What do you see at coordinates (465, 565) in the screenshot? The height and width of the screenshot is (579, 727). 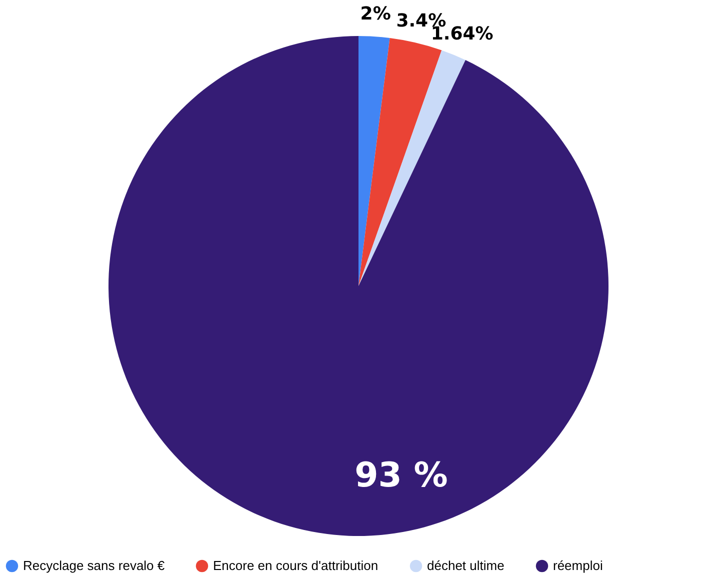 I see `legend-label: déchet ultime` at bounding box center [465, 565].